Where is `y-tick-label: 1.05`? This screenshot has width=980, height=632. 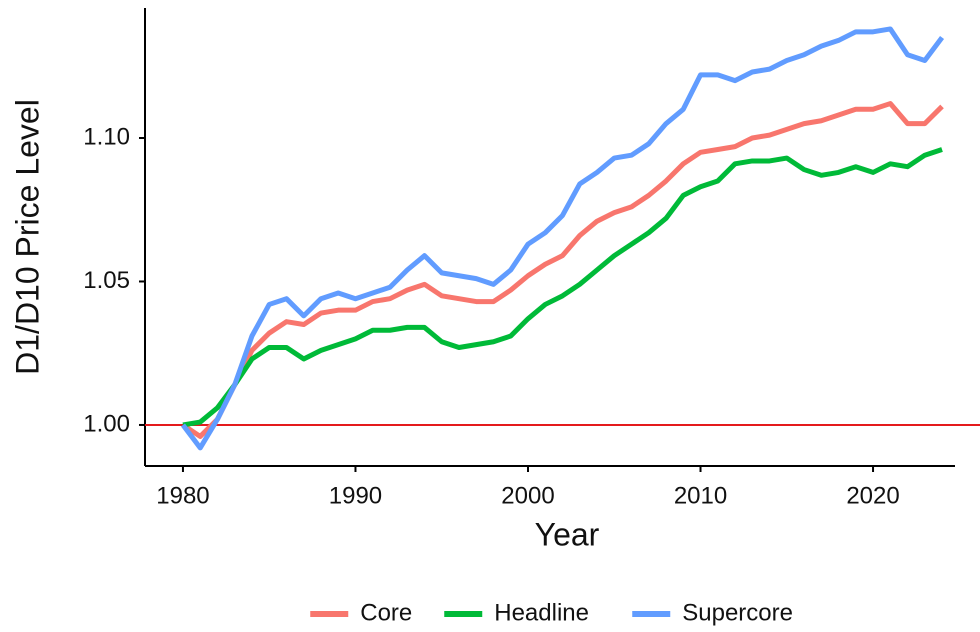
y-tick-label: 1.05 is located at coordinates (106, 280).